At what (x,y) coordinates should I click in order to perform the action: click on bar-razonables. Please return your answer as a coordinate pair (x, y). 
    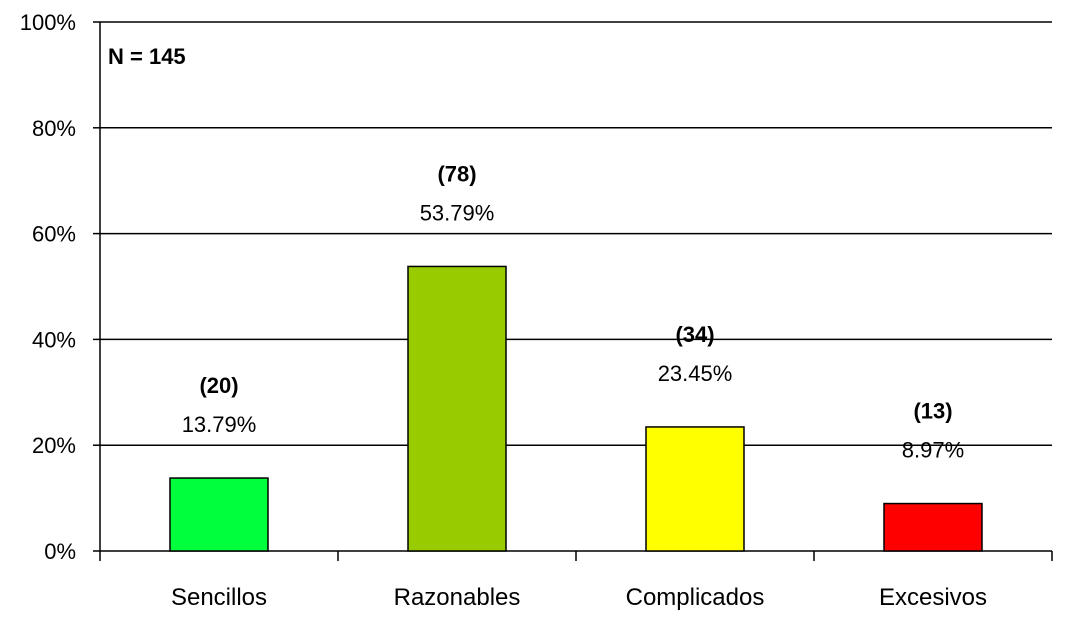
    Looking at the image, I should click on (457, 408).